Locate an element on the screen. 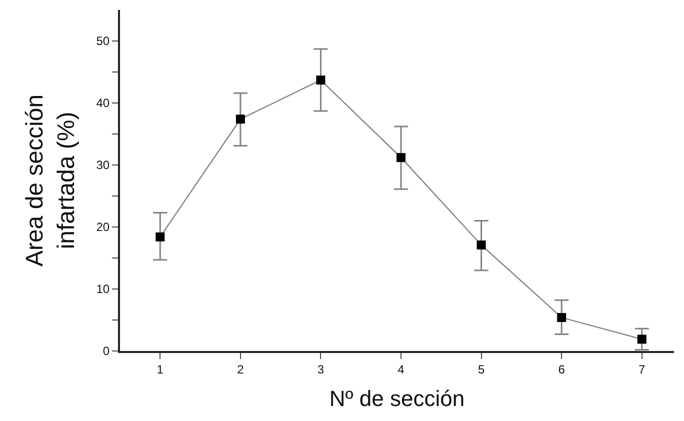  y-tick-label: 0 is located at coordinates (106, 351).